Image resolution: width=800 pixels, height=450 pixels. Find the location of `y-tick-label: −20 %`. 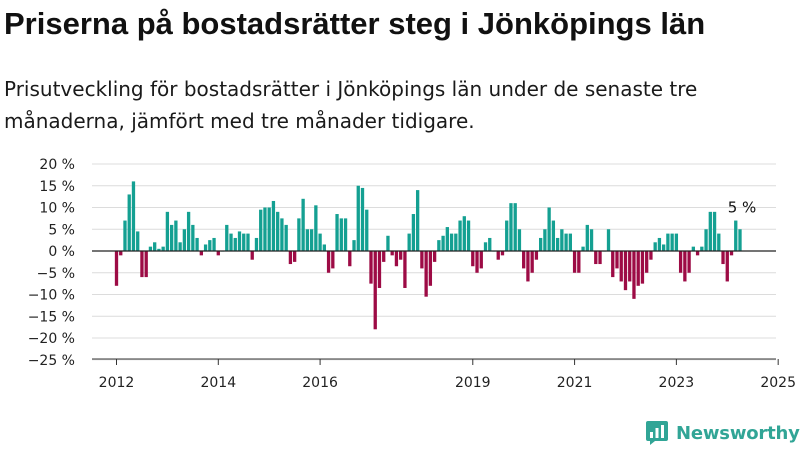

y-tick-label: −20 % is located at coordinates (51, 339).